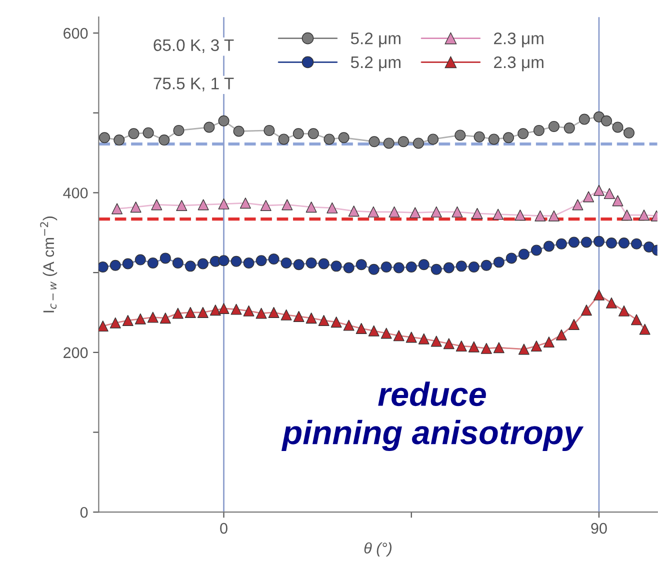 The width and height of the screenshot is (658, 569). I want to click on legend-label: 5.2 μm, so click(375, 40).